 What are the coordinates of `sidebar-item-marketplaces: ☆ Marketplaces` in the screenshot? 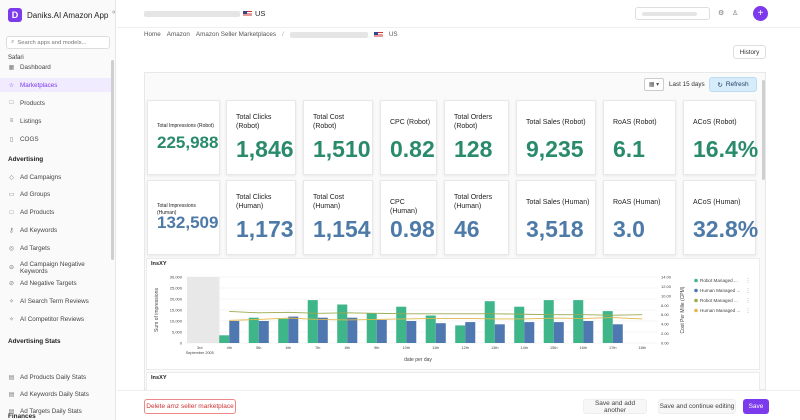 It's located at (56, 85).